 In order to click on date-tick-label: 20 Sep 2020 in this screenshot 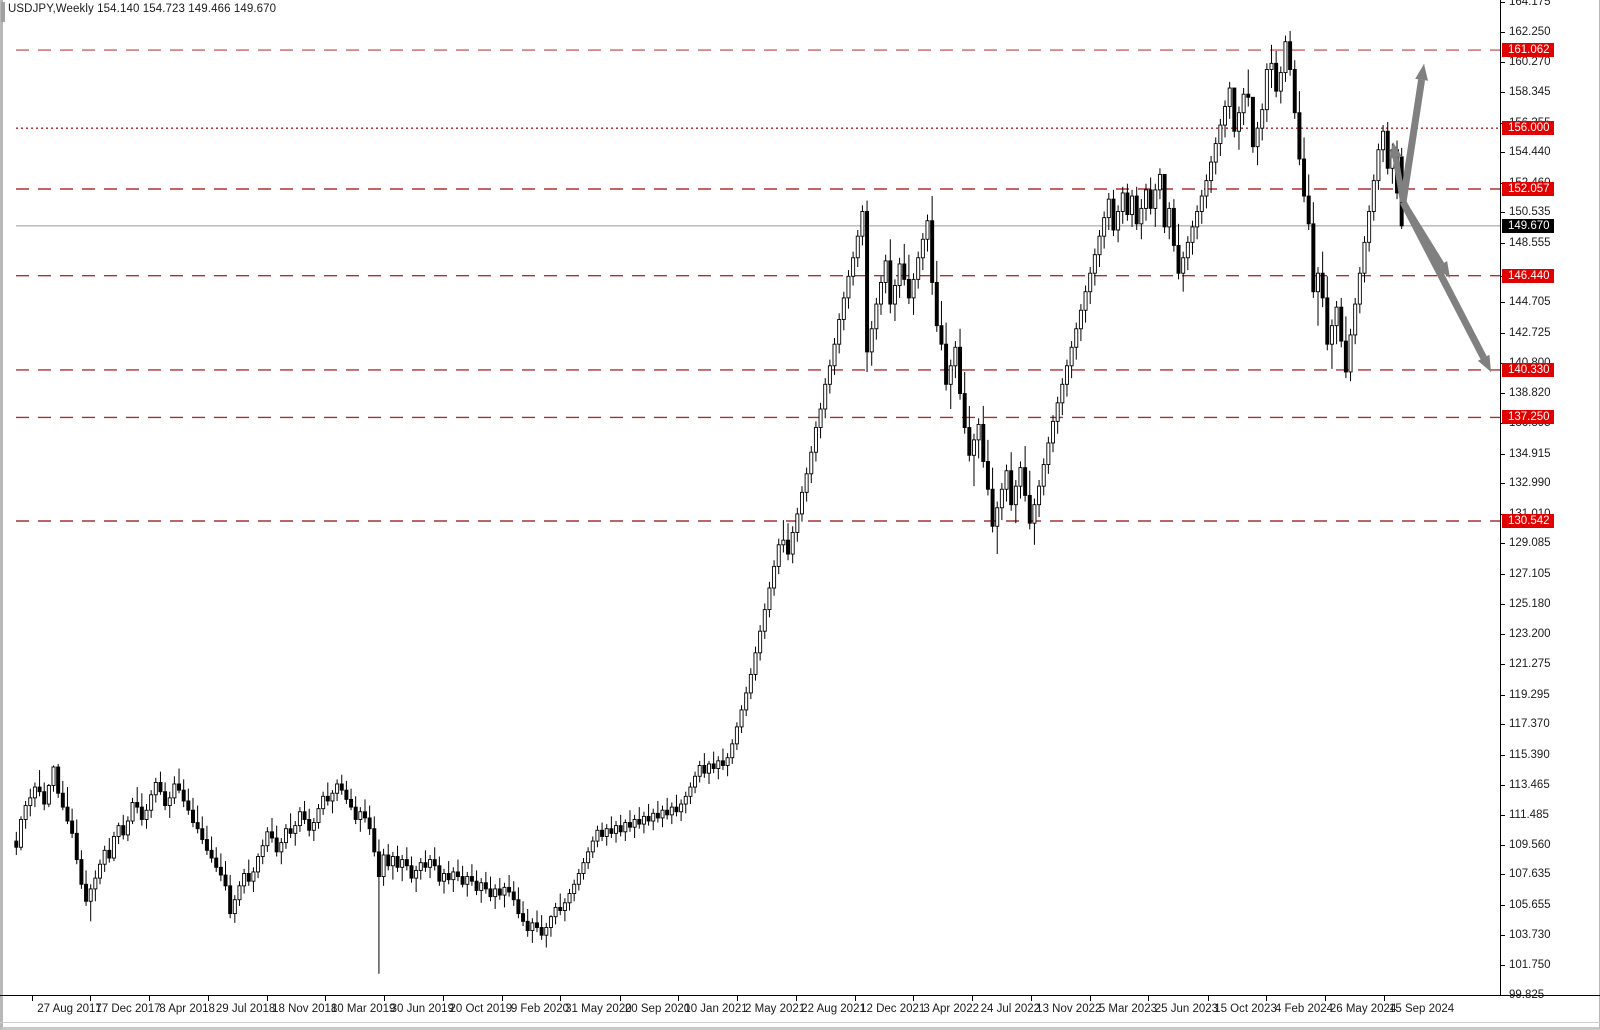, I will do `click(657, 1009)`.